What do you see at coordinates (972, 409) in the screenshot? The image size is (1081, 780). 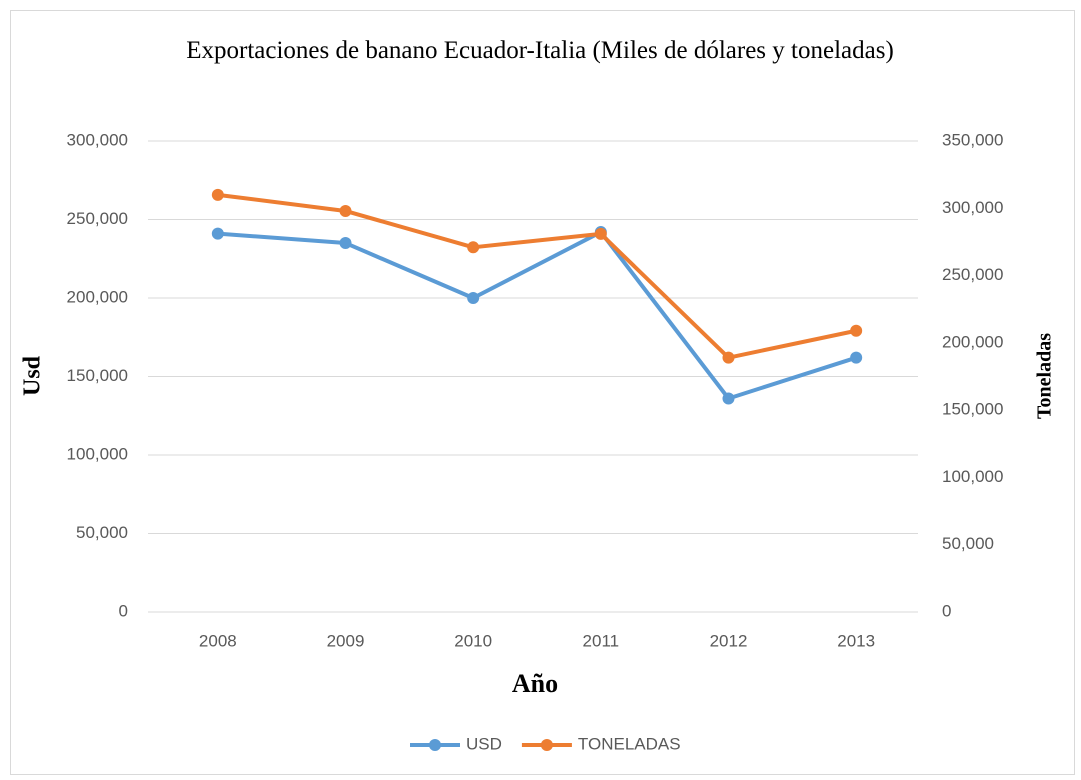 I see `y2-tick-label: 150,000` at bounding box center [972, 409].